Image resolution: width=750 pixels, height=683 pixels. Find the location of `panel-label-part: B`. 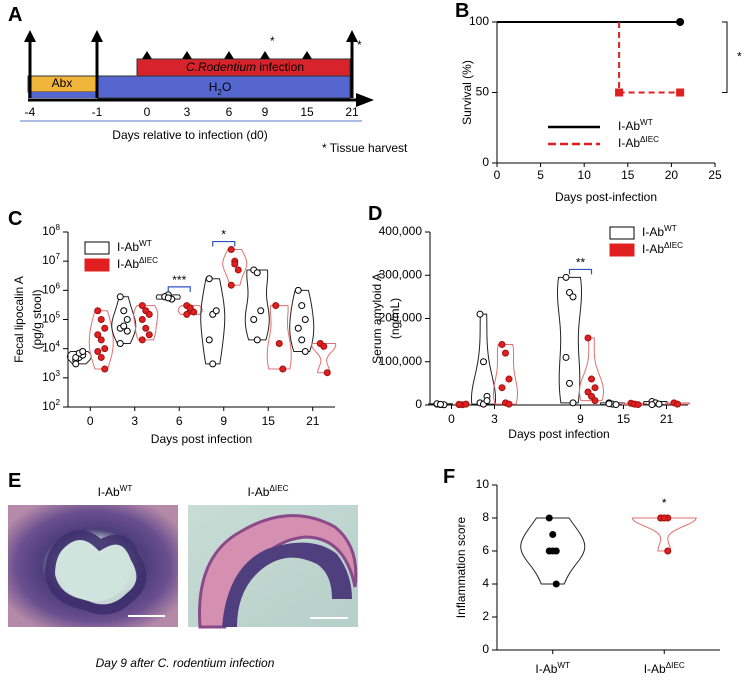

panel-label-part: B is located at coordinates (462, 11).